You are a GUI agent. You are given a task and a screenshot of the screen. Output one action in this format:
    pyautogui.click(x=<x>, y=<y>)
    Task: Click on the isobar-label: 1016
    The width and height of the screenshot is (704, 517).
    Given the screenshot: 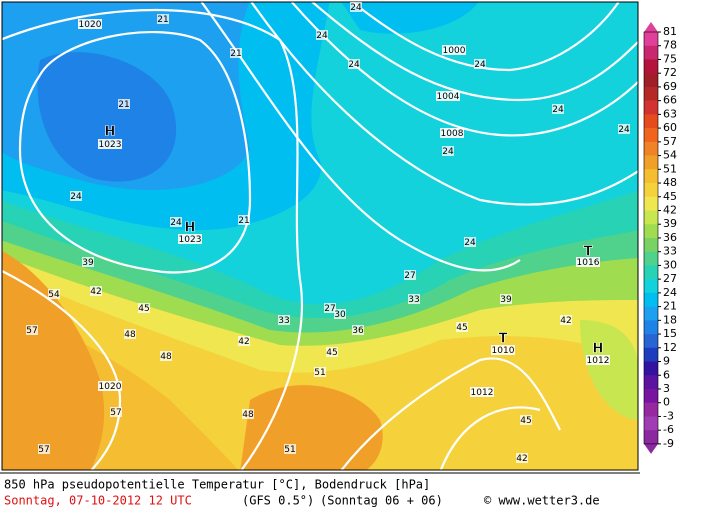 What is the action you would take?
    pyautogui.click(x=588, y=263)
    